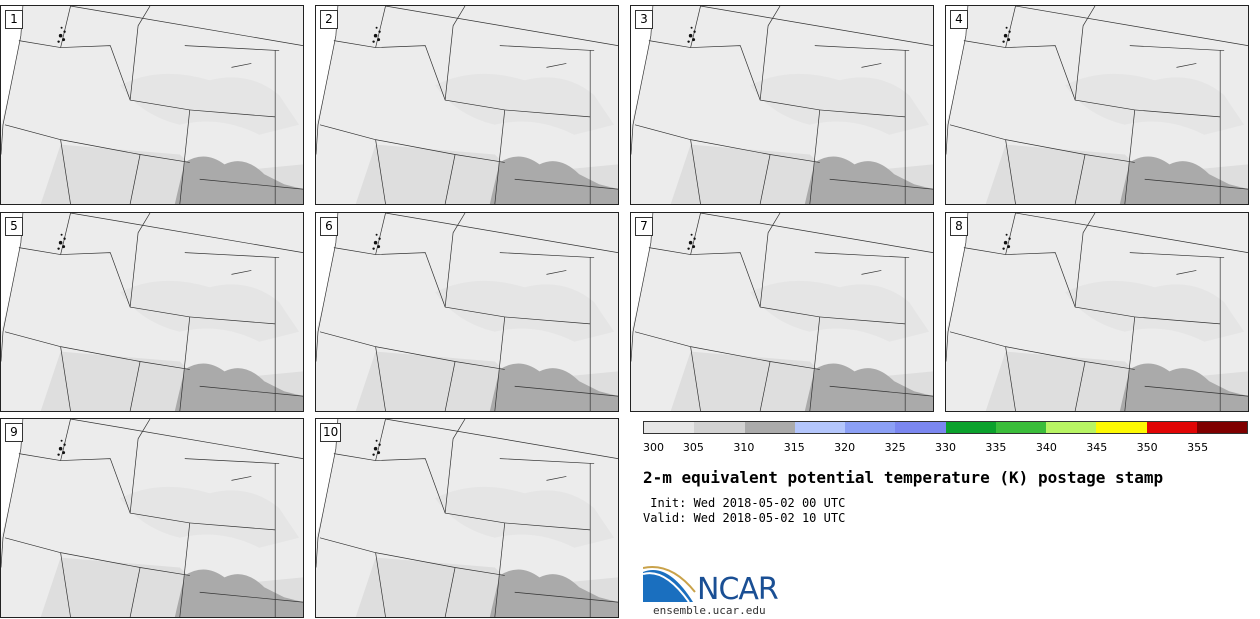  Describe the element at coordinates (331, 432) in the screenshot. I see `panel-number-label: 10` at that location.